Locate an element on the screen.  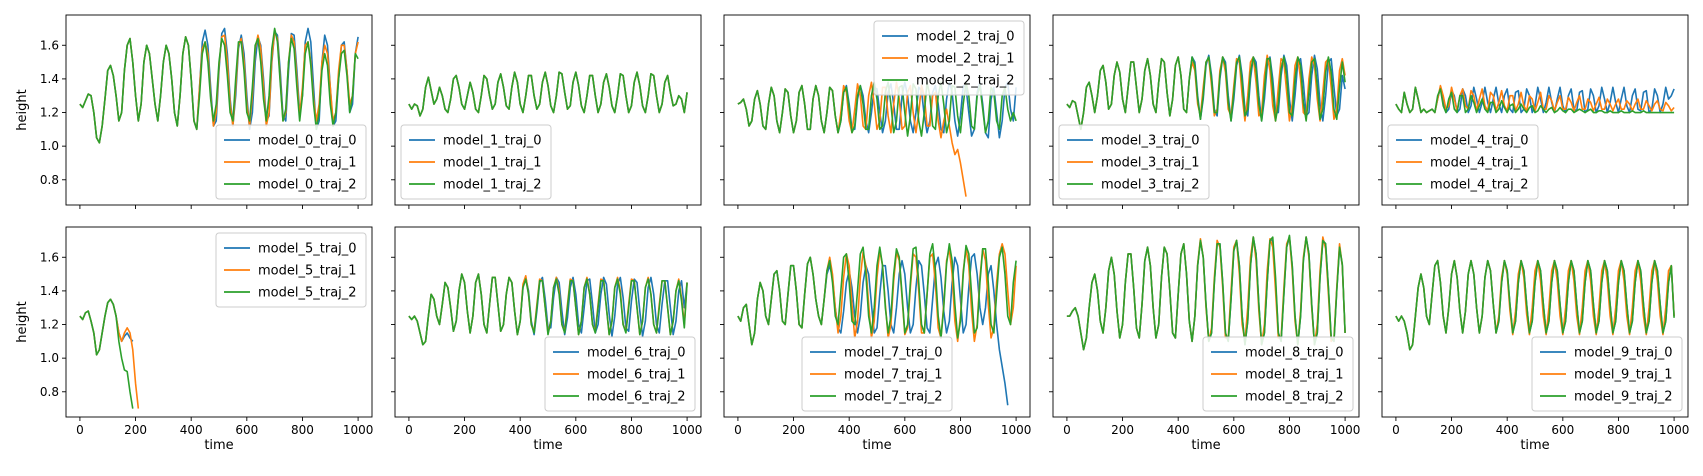
legend-label: model_2_traj_1 is located at coordinates (965, 59).